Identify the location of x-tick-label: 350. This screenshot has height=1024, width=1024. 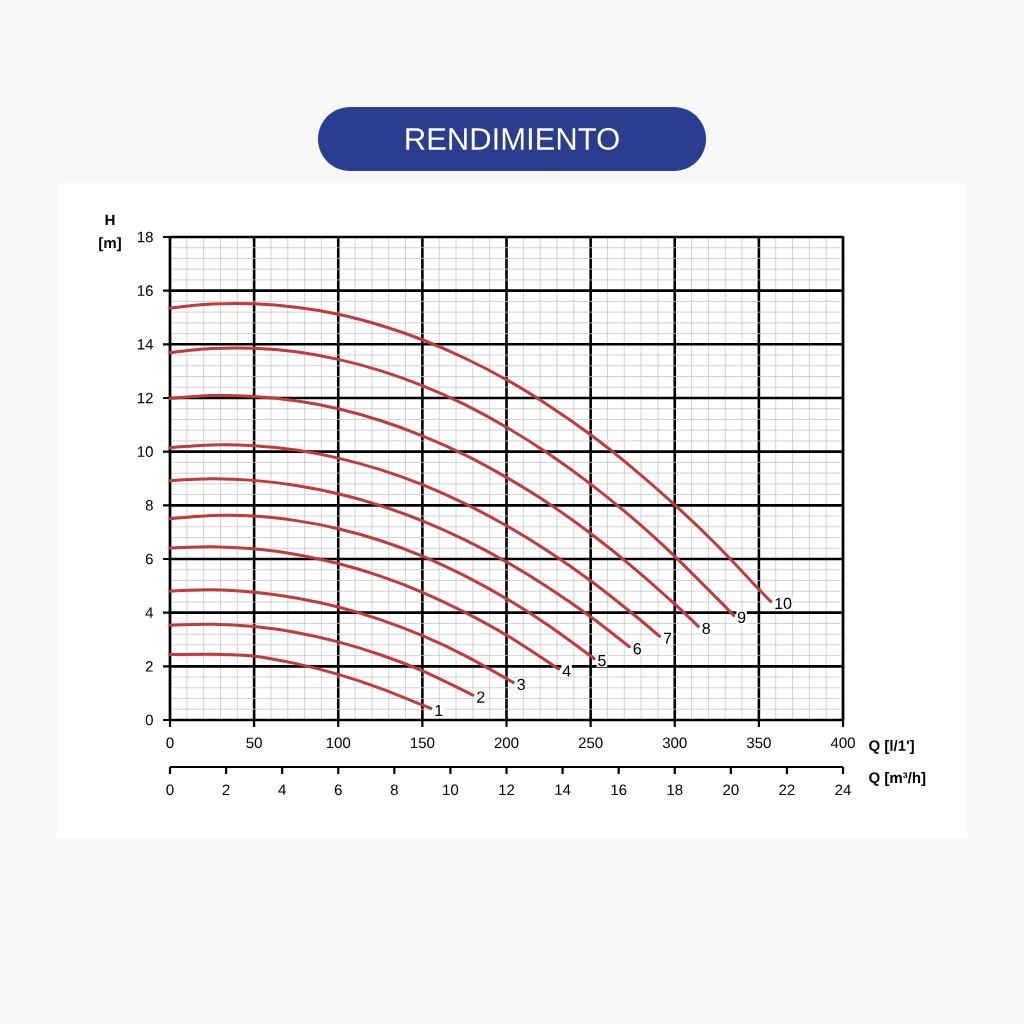
(758, 743).